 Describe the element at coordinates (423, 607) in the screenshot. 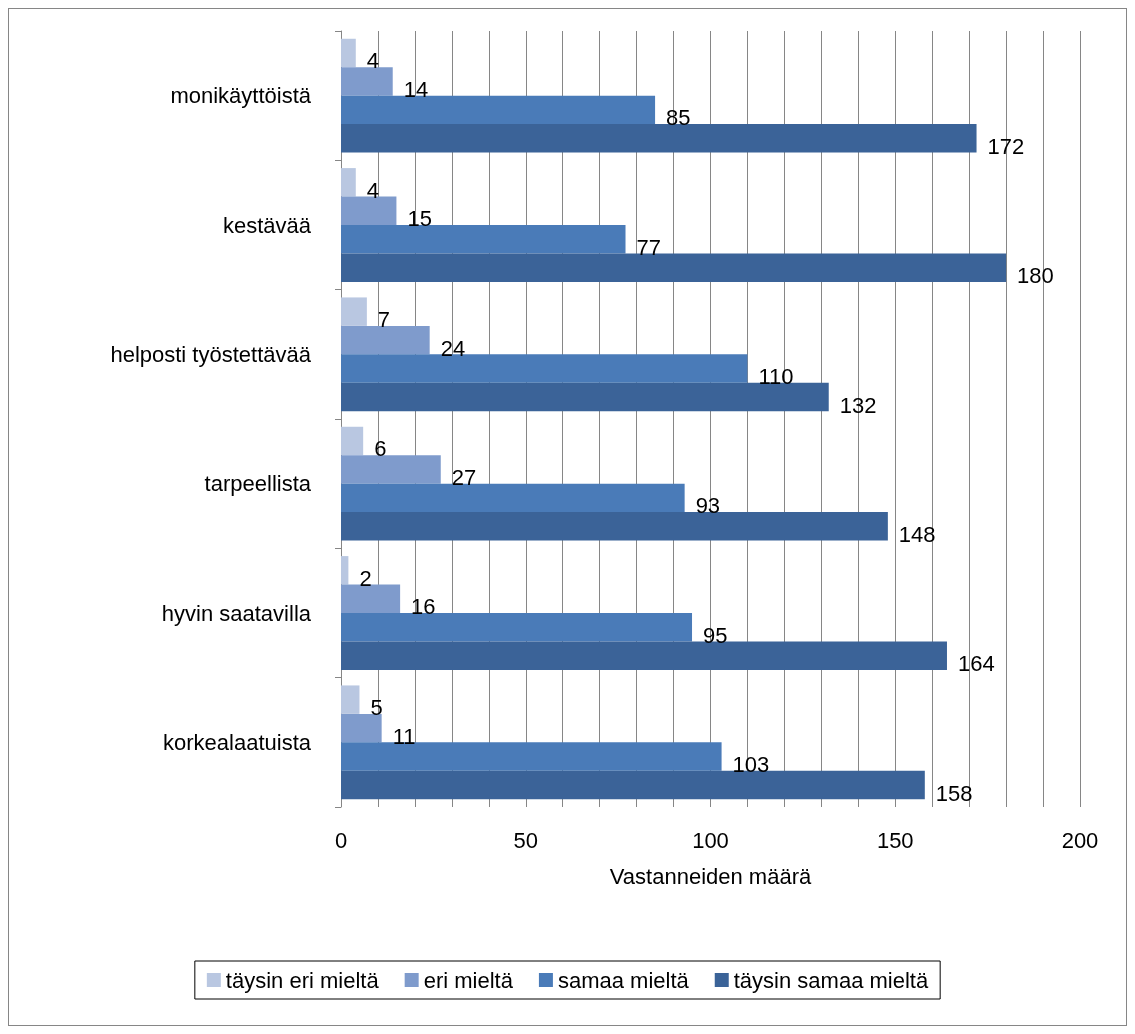

I see `data-label: 16` at that location.